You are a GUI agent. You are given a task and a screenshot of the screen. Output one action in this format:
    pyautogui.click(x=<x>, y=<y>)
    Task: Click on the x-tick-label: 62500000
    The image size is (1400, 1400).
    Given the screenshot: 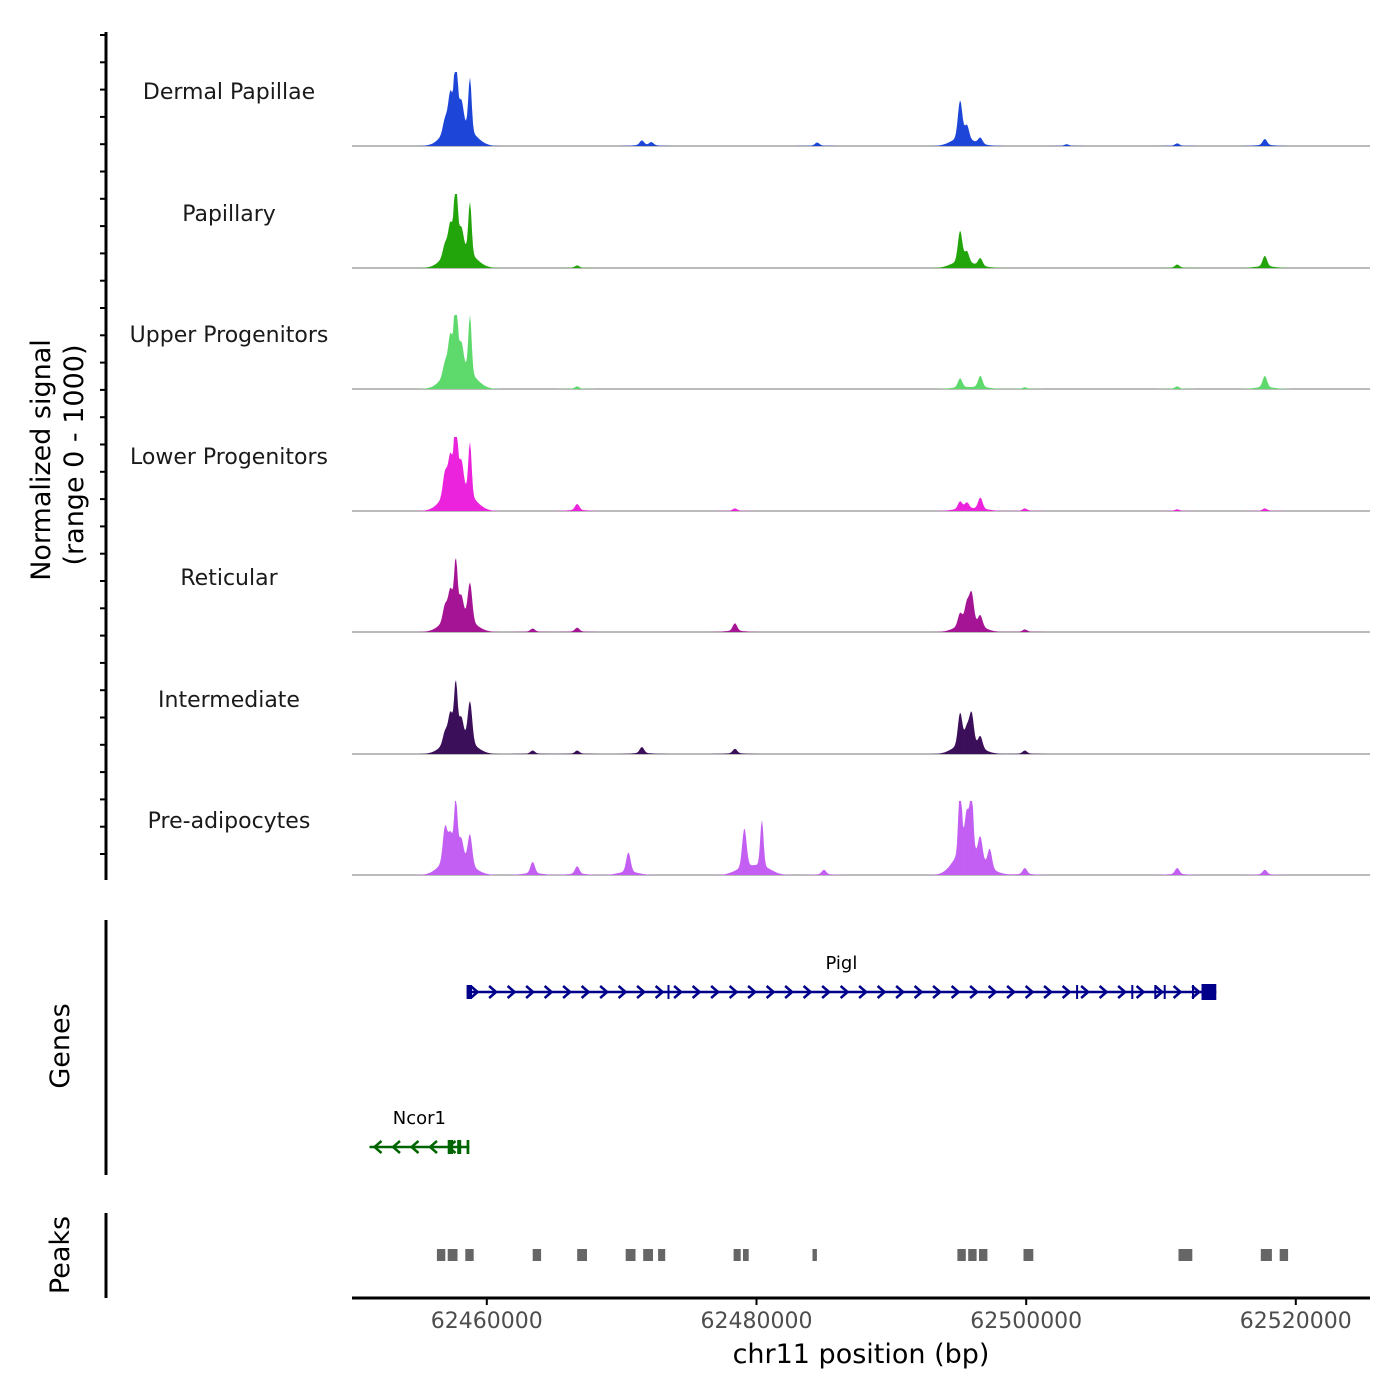 What is the action you would take?
    pyautogui.click(x=1026, y=1321)
    